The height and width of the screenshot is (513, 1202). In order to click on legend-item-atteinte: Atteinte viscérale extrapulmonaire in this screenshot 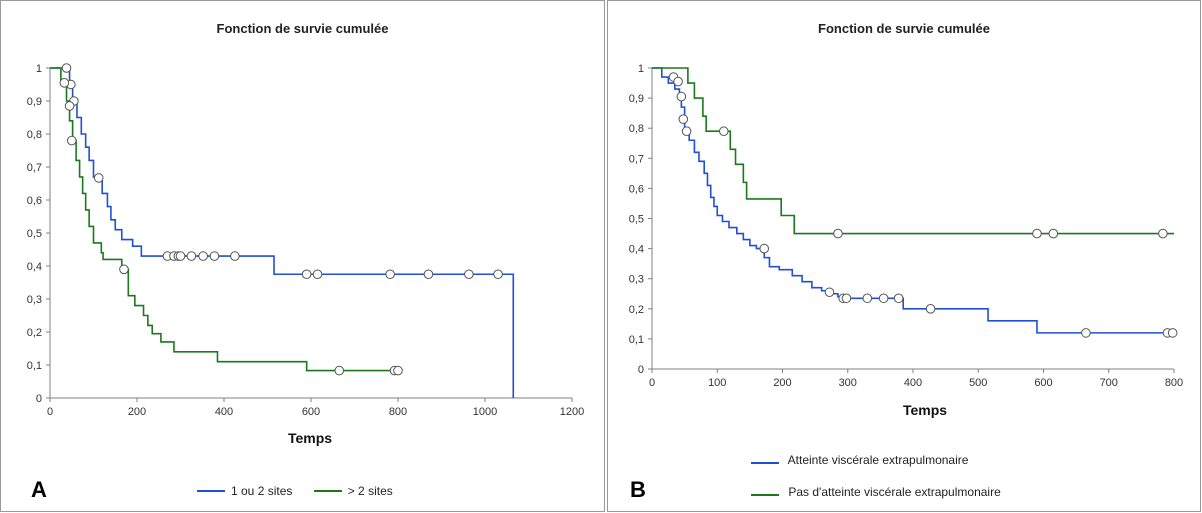, I will do `click(859, 460)`.